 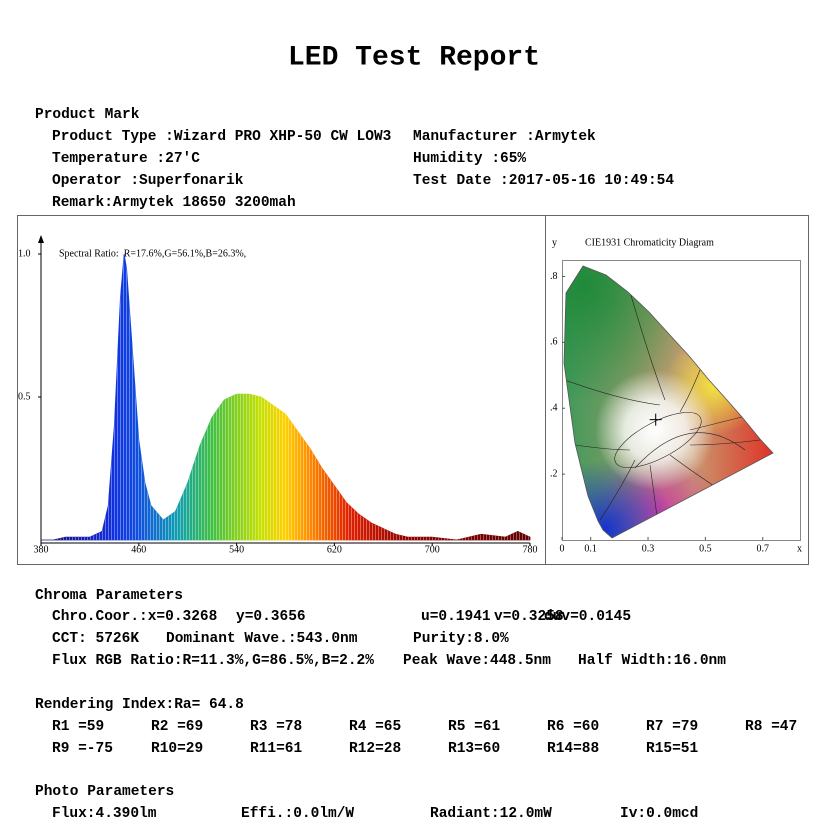 What do you see at coordinates (24, 253) in the screenshot?
I see `y-tick-label: 1.0` at bounding box center [24, 253].